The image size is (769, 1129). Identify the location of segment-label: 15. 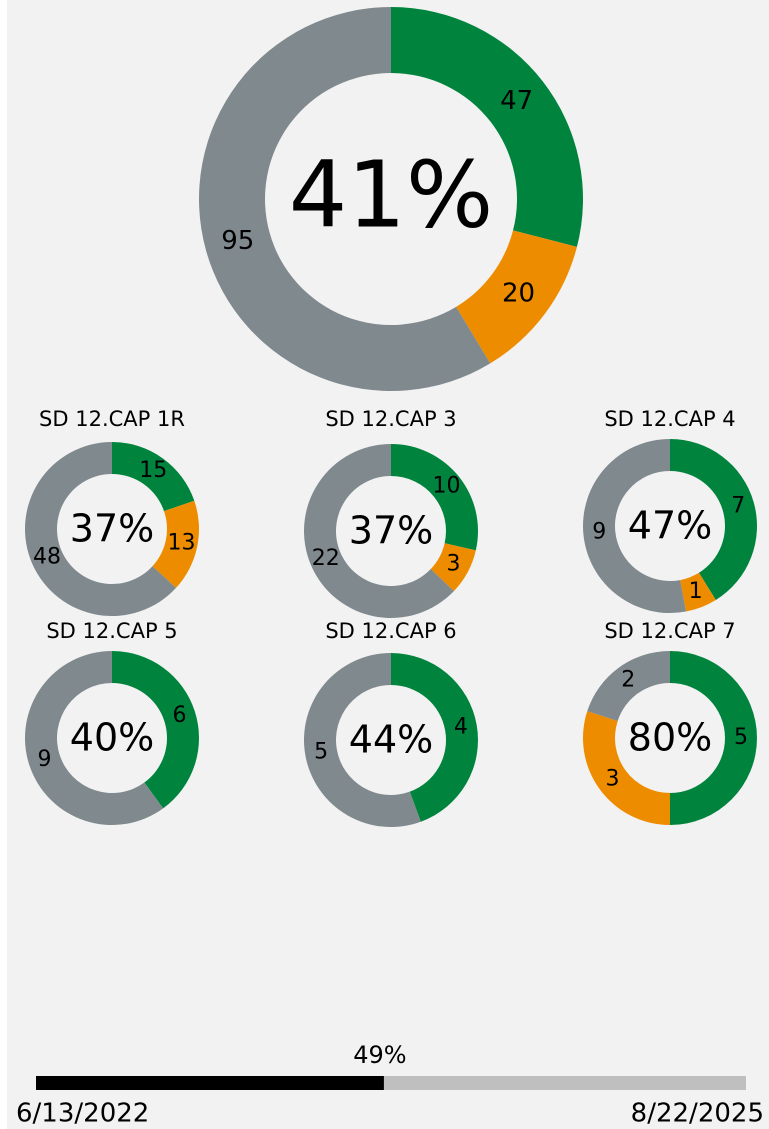
(153, 470).